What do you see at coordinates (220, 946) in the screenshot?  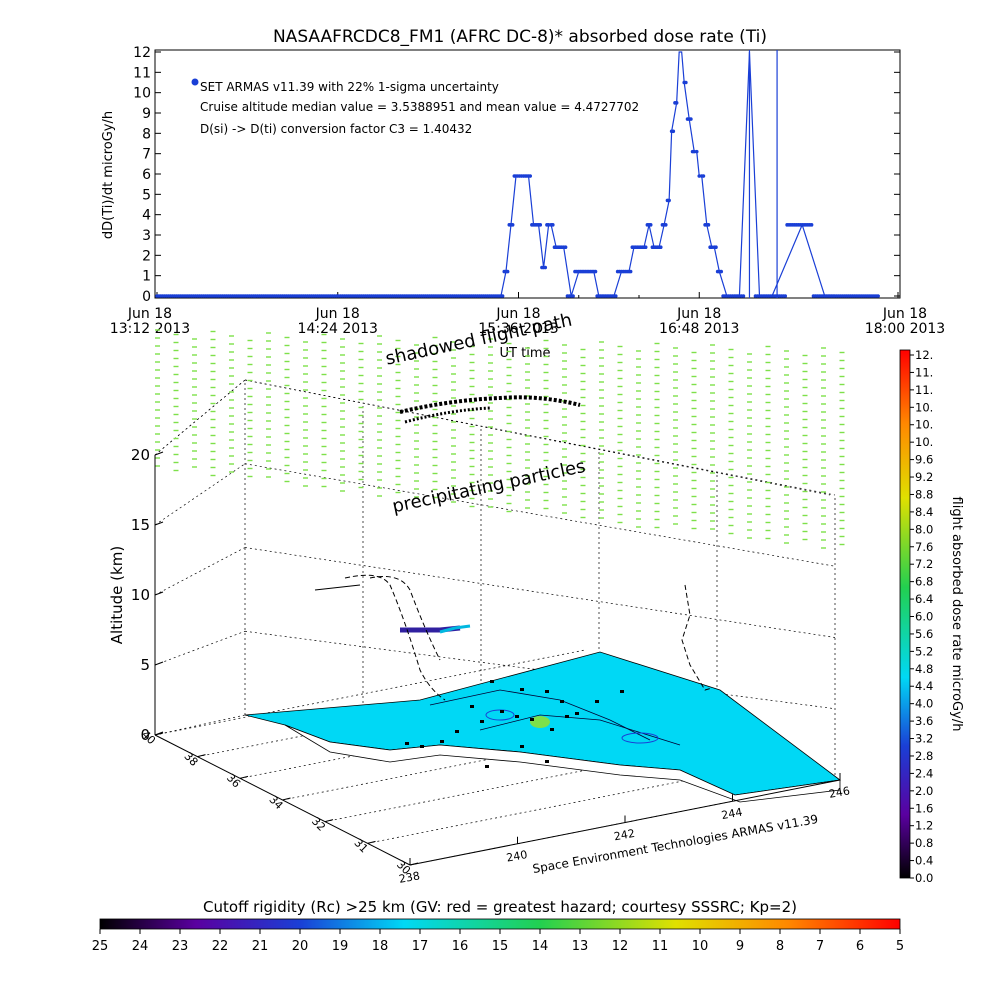 I see `rigidity-tick-label: 22` at bounding box center [220, 946].